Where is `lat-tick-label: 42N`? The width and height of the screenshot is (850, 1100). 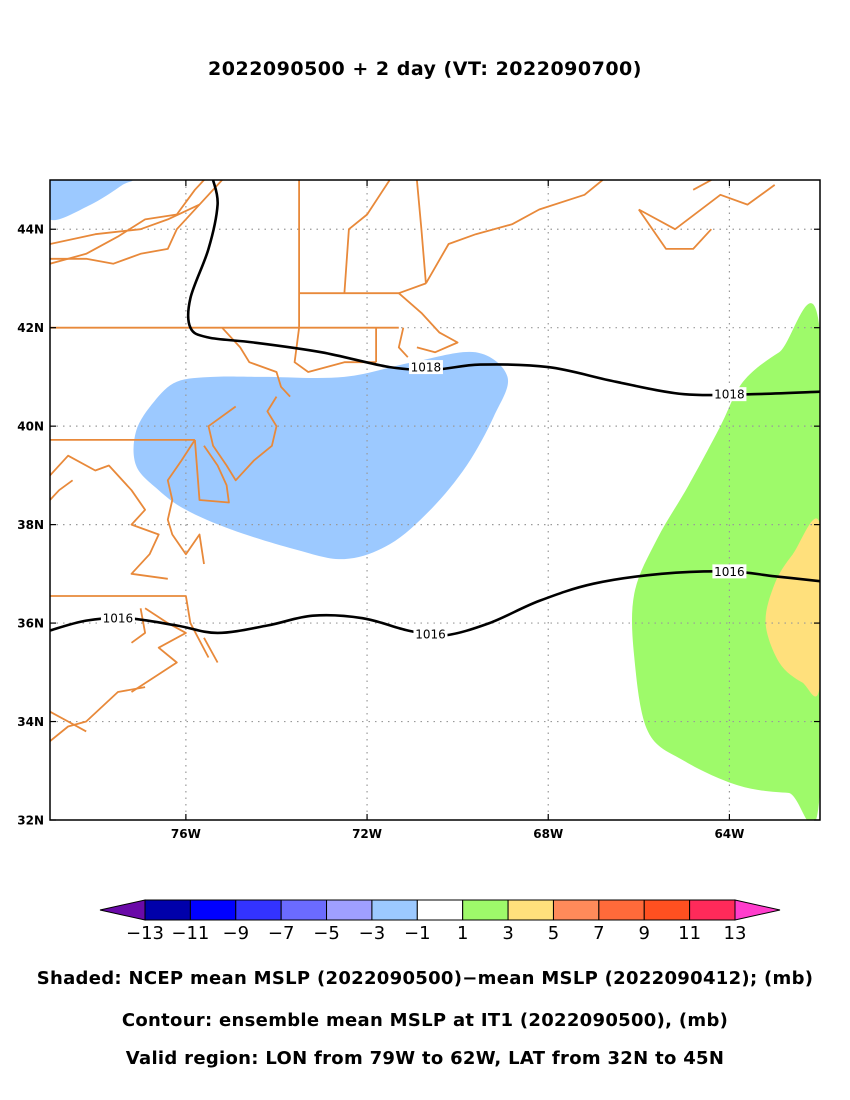
lat-tick-label: 42N is located at coordinates (30, 328).